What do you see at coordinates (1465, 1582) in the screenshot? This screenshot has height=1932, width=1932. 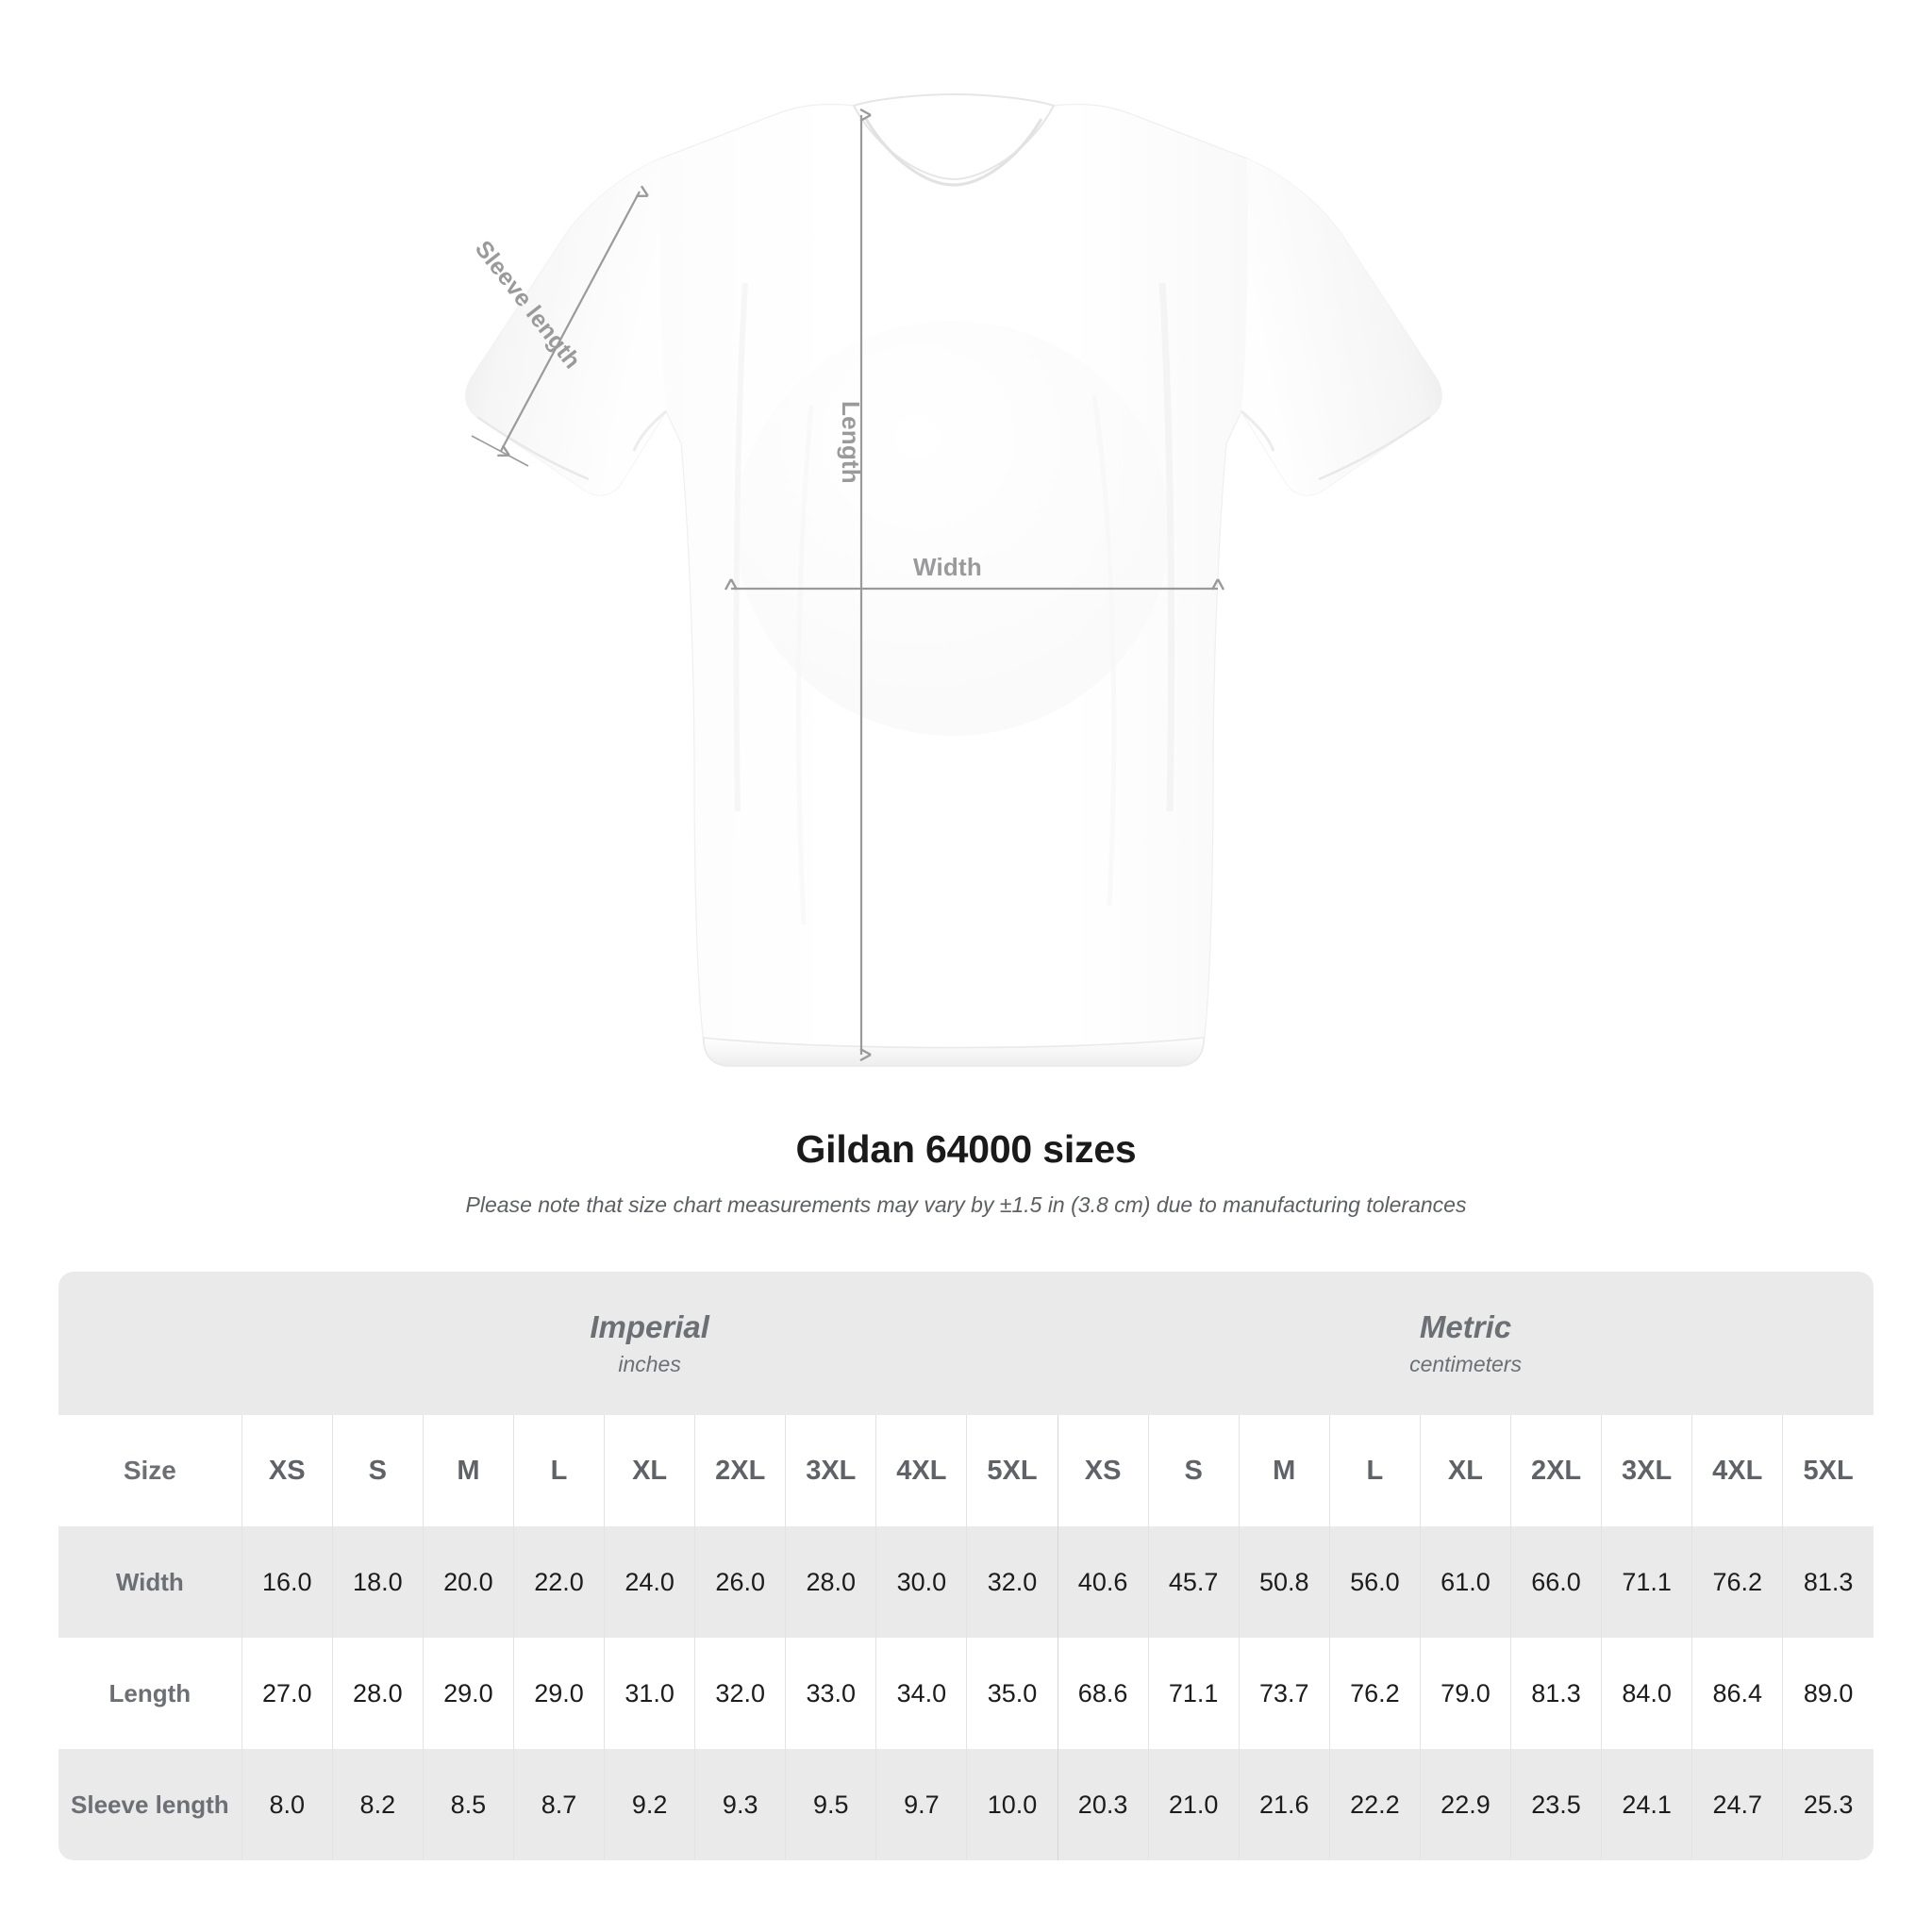 I see `width-metric-xl: 61.0` at bounding box center [1465, 1582].